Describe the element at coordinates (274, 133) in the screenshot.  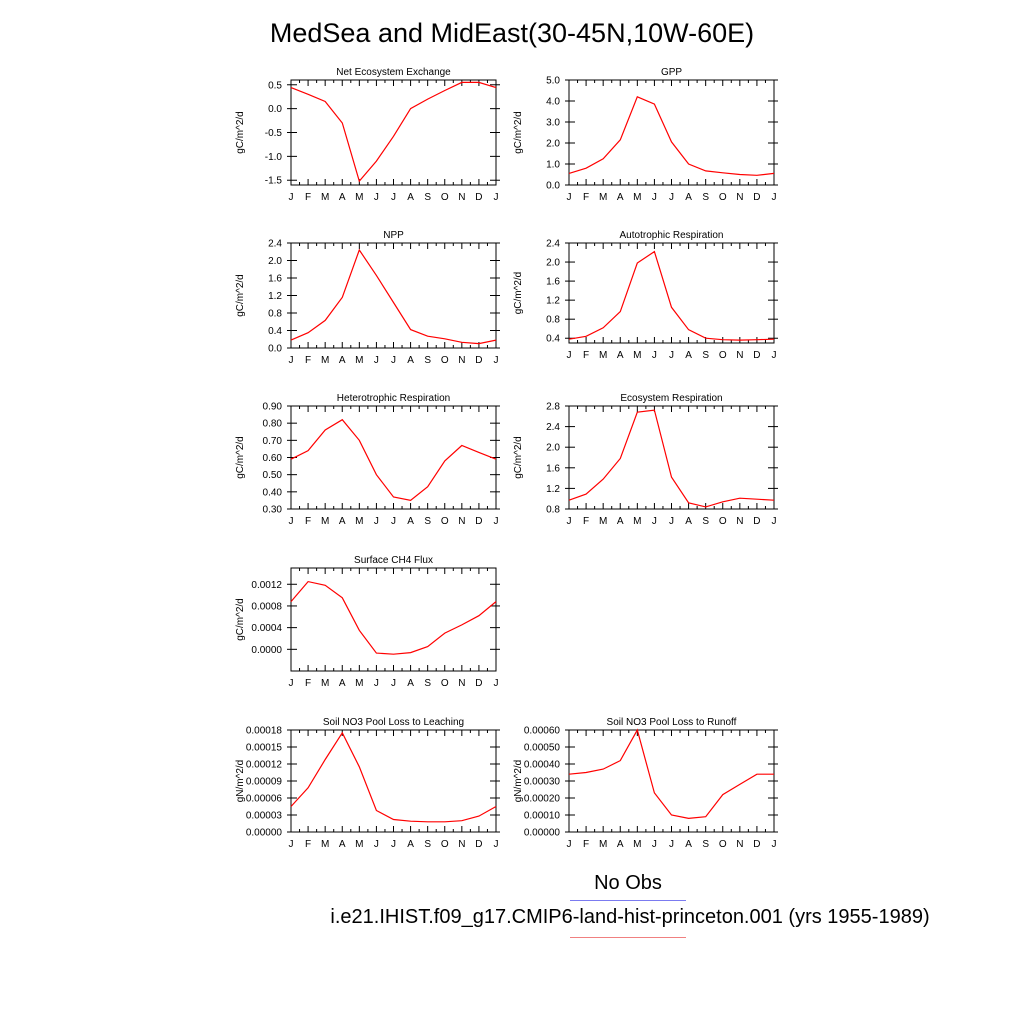
I see `y-tick-label: -0.5` at that location.